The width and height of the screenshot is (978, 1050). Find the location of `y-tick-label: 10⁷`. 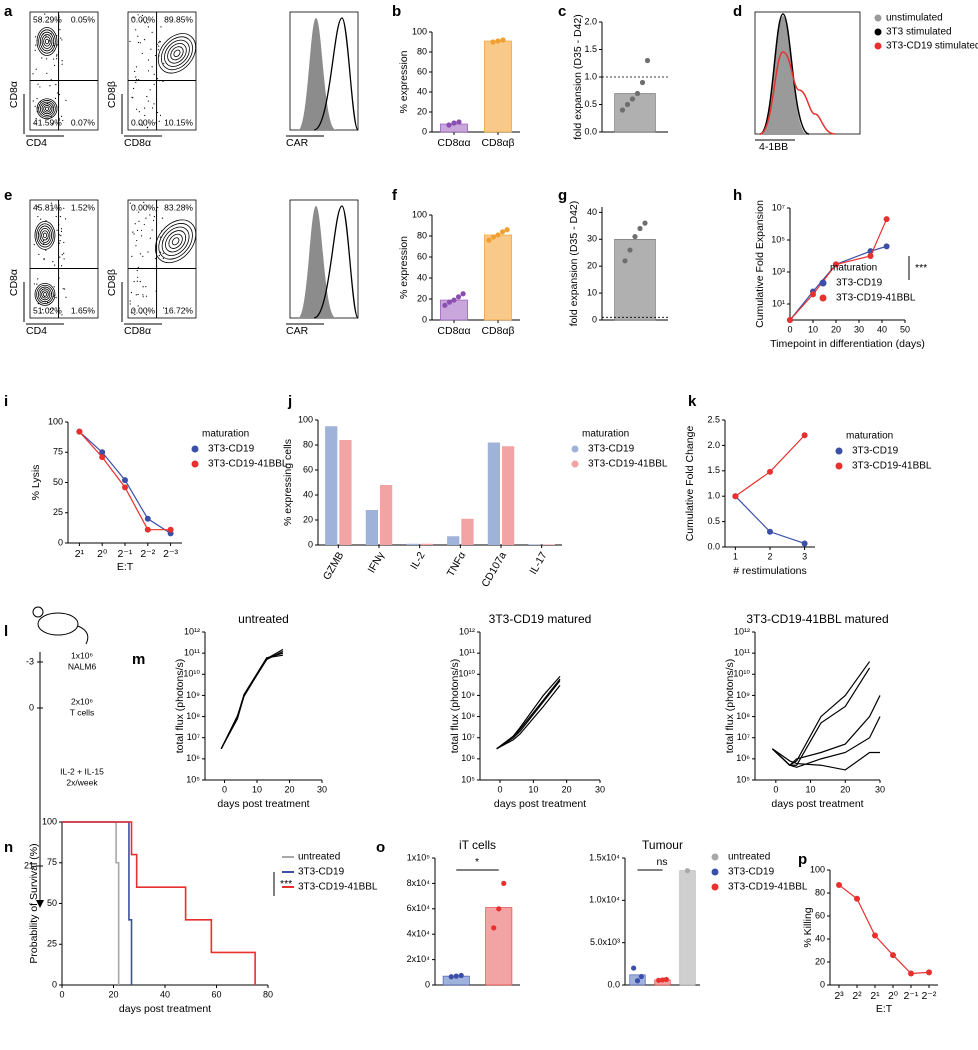

y-tick-label: 10⁷ is located at coordinates (468, 737).